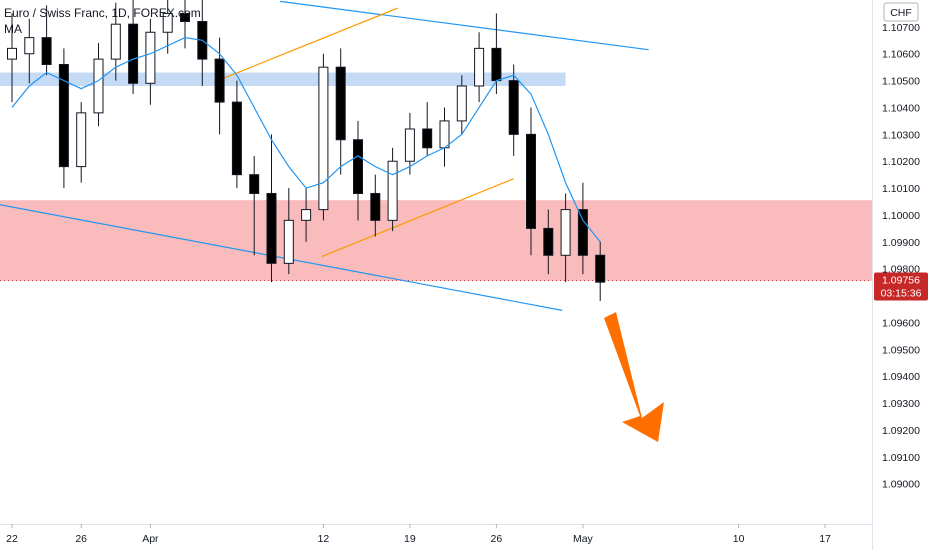 The width and height of the screenshot is (932, 550). I want to click on price-tick-label: 1.10600, so click(901, 55).